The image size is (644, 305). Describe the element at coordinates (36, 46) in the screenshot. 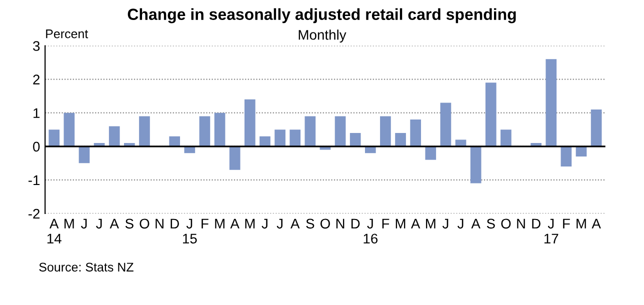

I see `y-tick-label: 3` at that location.